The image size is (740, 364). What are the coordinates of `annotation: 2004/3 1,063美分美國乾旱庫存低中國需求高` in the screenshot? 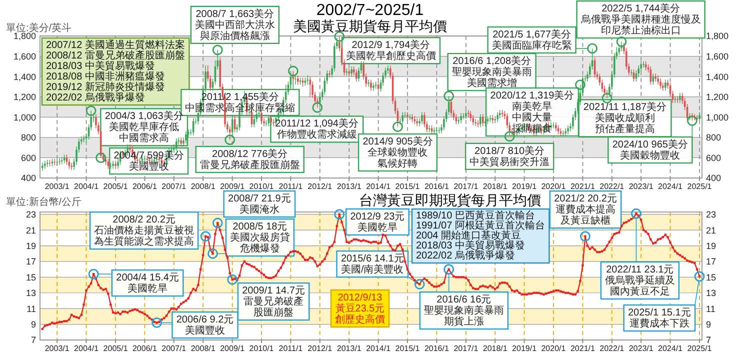 It's located at (144, 127).